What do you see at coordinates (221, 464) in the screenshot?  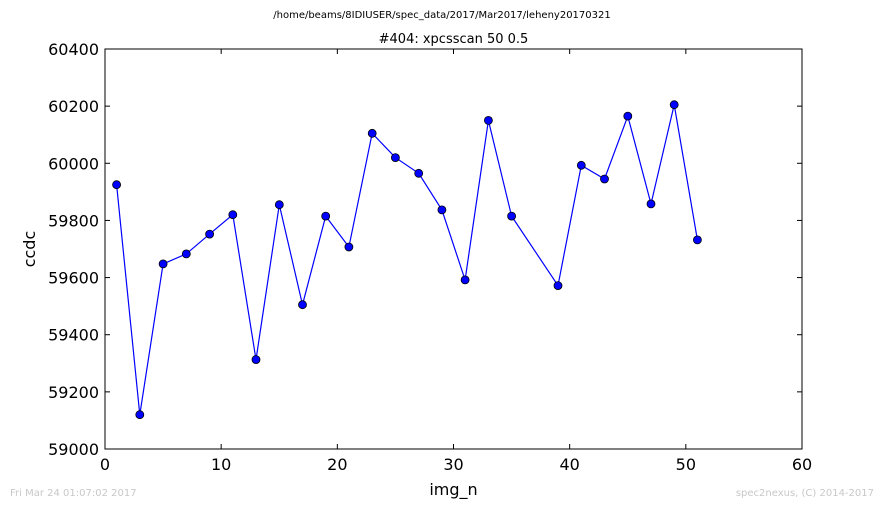 I see `x-tick-label: 10` at bounding box center [221, 464].